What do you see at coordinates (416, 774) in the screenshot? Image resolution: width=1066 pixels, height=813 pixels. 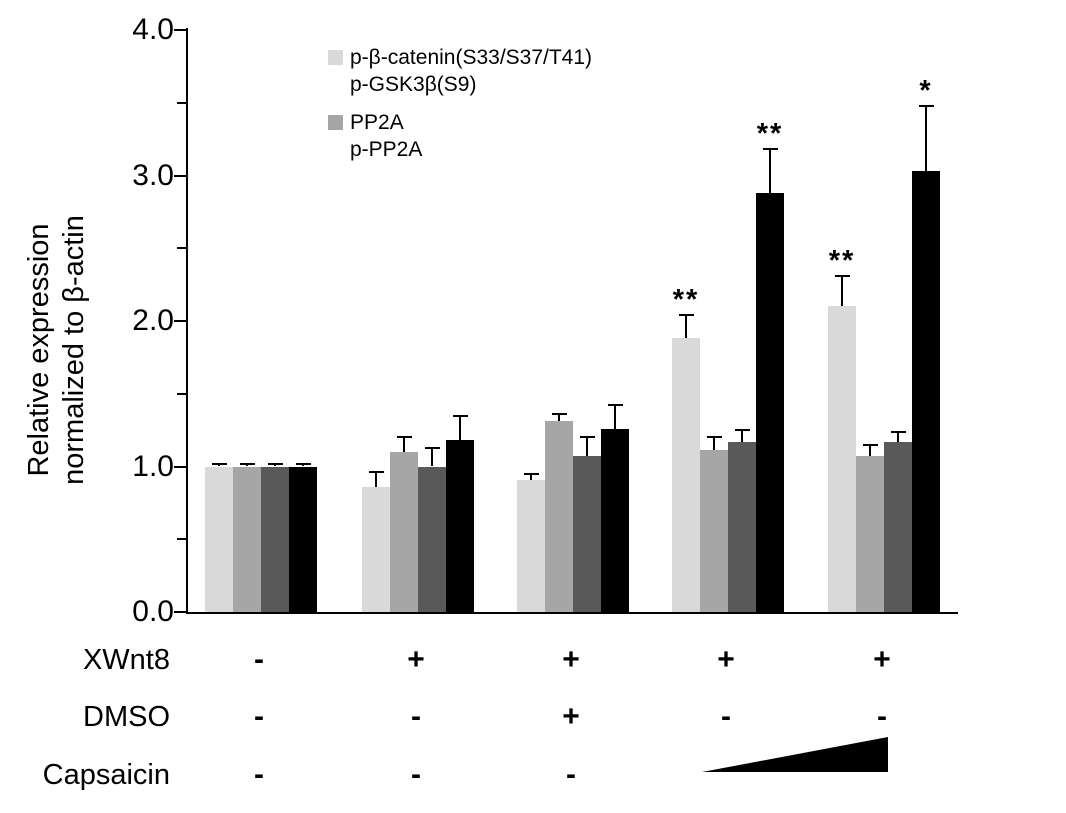 I see `condition-sign-capsaicin-col2: -` at bounding box center [416, 774].